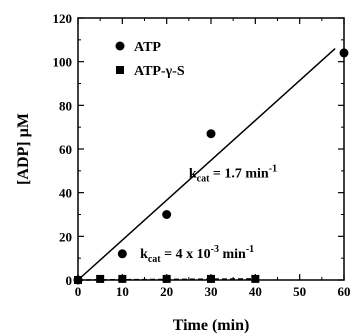  What do you see at coordinates (65, 236) in the screenshot?
I see `y-tick-label: 20` at bounding box center [65, 236].